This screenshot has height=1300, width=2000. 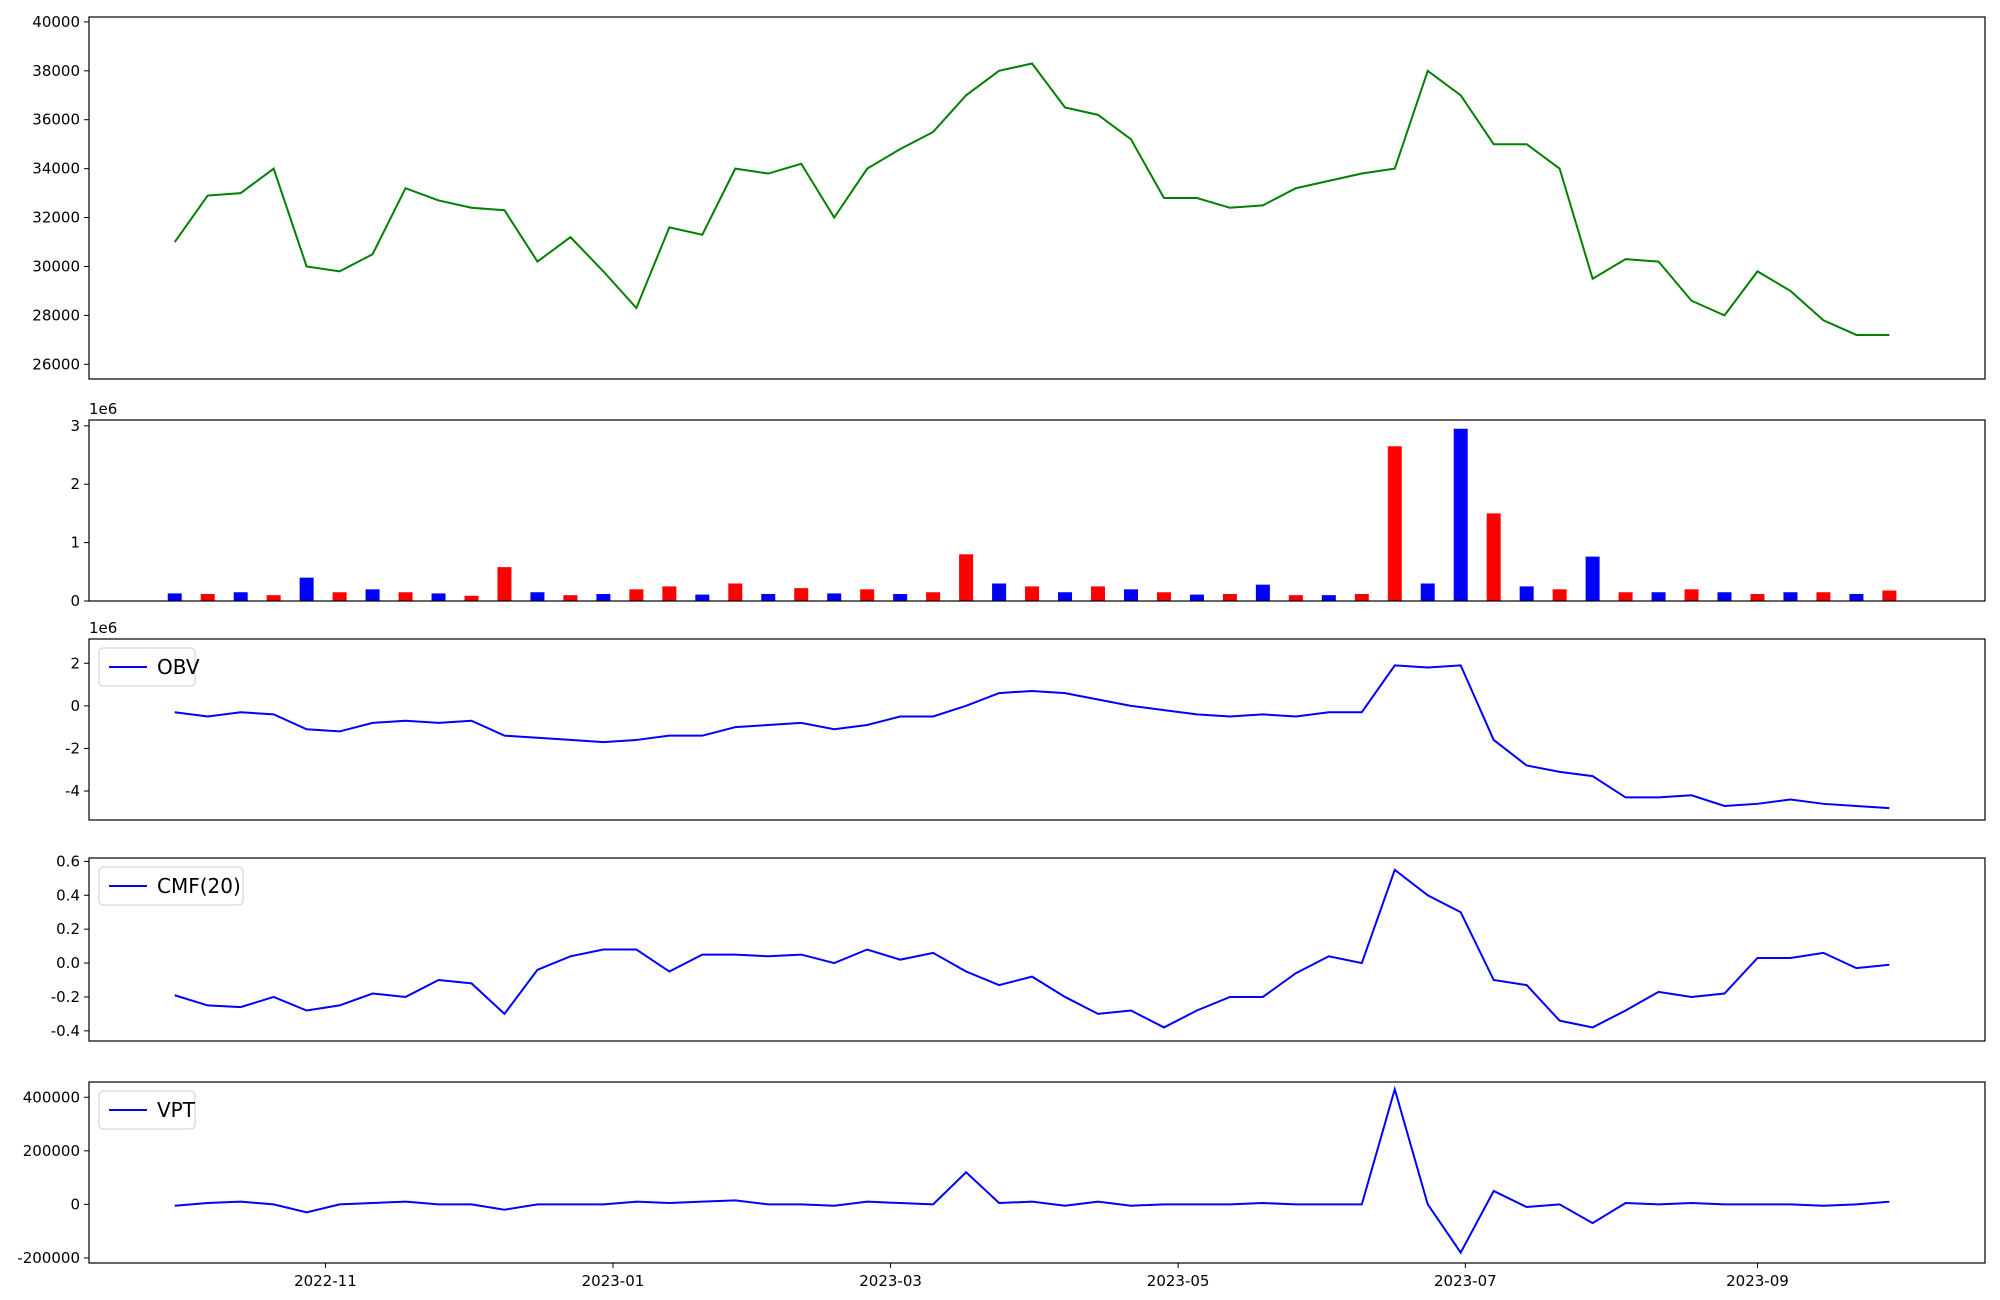 What do you see at coordinates (176, 1110) in the screenshot?
I see `legend-label: VPT` at bounding box center [176, 1110].